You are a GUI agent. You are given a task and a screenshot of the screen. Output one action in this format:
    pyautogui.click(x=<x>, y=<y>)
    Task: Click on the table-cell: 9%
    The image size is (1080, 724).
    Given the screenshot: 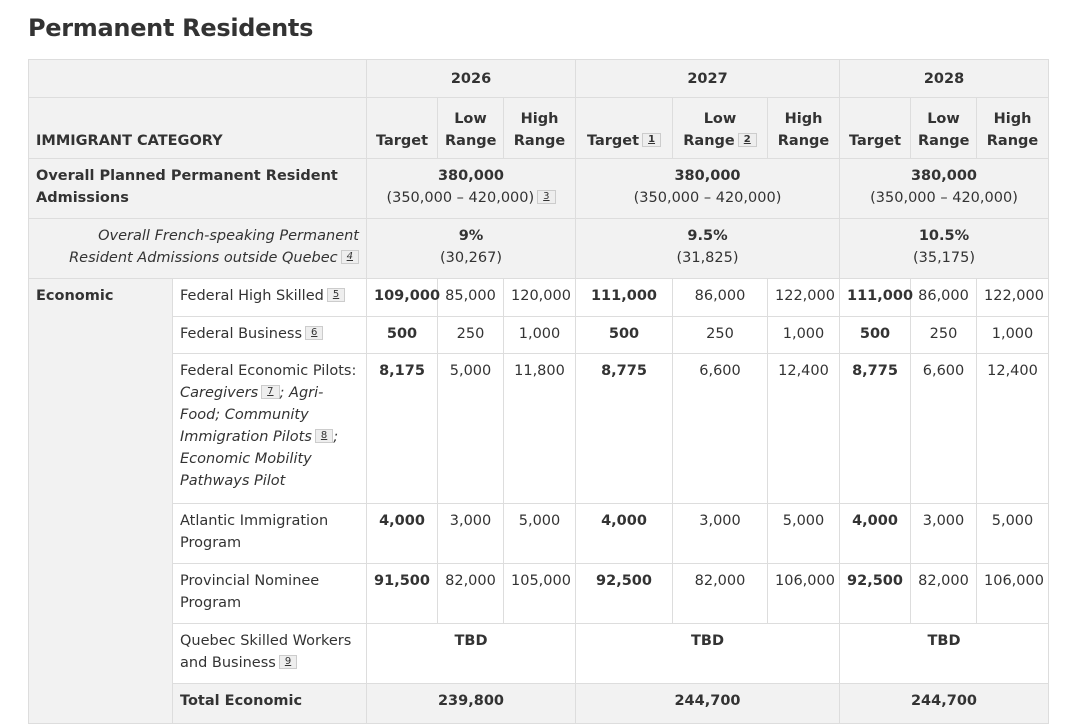 What is the action you would take?
    pyautogui.click(x=471, y=236)
    